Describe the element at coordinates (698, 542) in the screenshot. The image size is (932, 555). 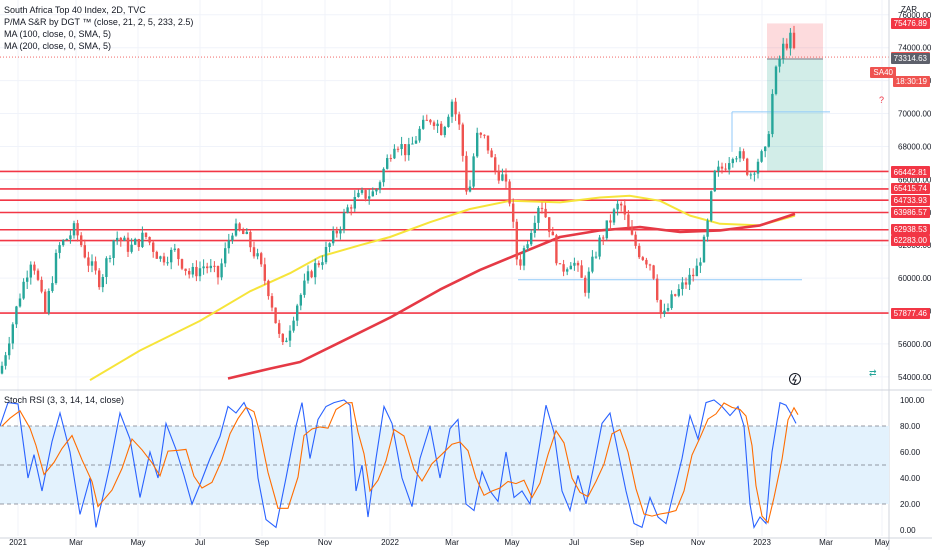
I see `time-tick-label: Nov` at that location.